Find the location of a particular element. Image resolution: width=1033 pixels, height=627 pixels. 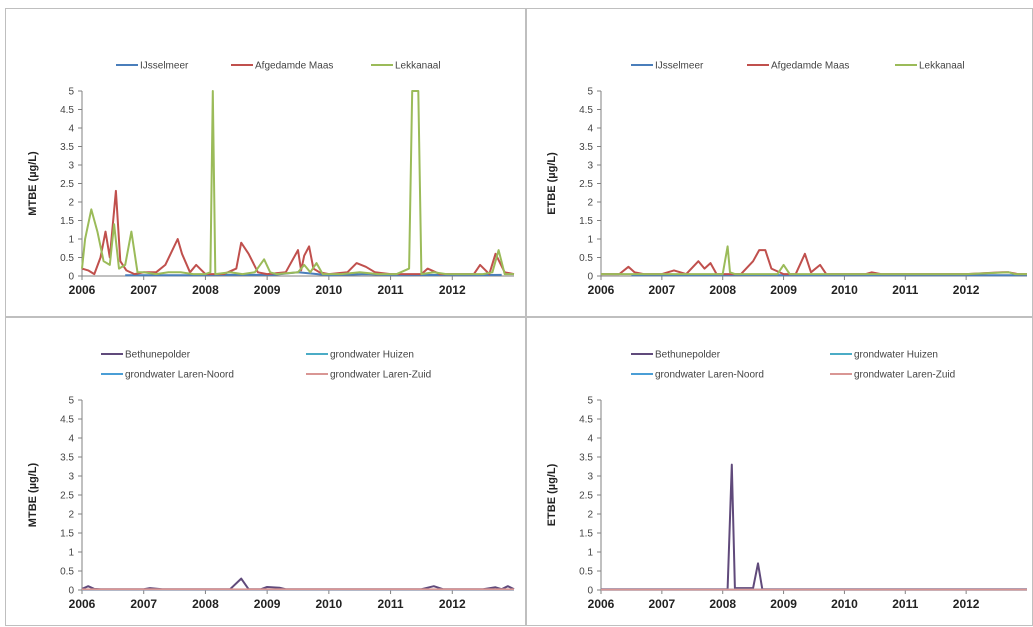

legend-label: IJsselmeer is located at coordinates (679, 66).